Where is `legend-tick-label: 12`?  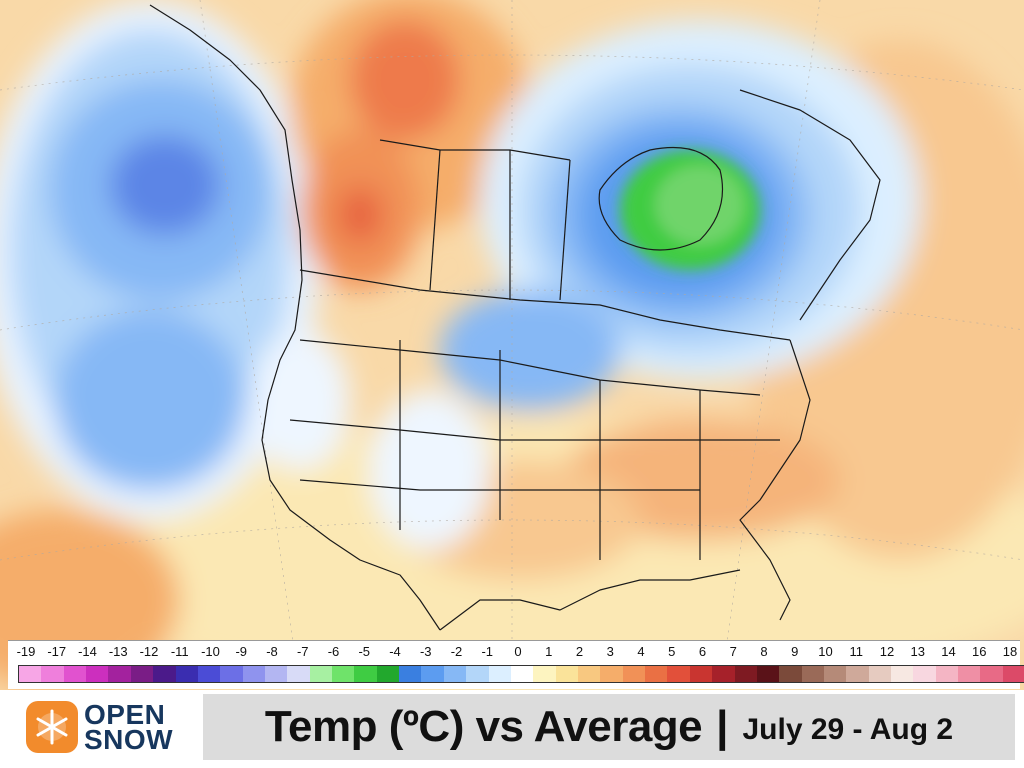
legend-tick-label: 12 is located at coordinates (887, 651).